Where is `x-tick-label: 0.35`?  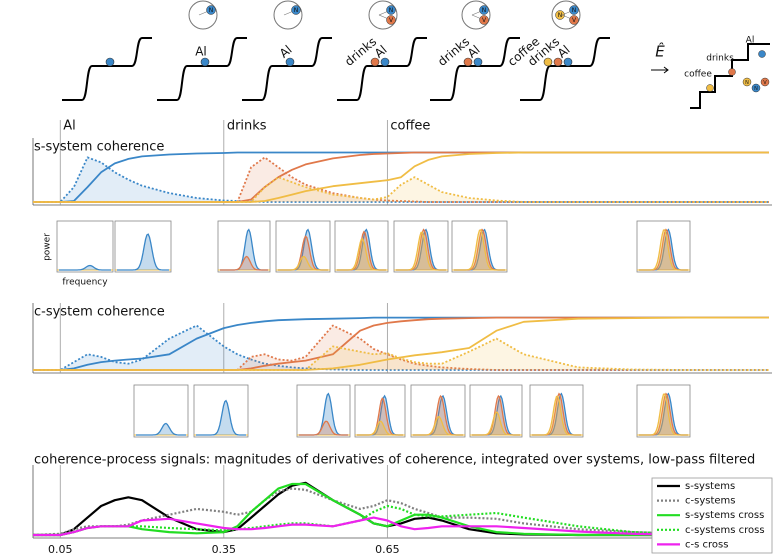 x-tick-label: 0.35 is located at coordinates (224, 549).